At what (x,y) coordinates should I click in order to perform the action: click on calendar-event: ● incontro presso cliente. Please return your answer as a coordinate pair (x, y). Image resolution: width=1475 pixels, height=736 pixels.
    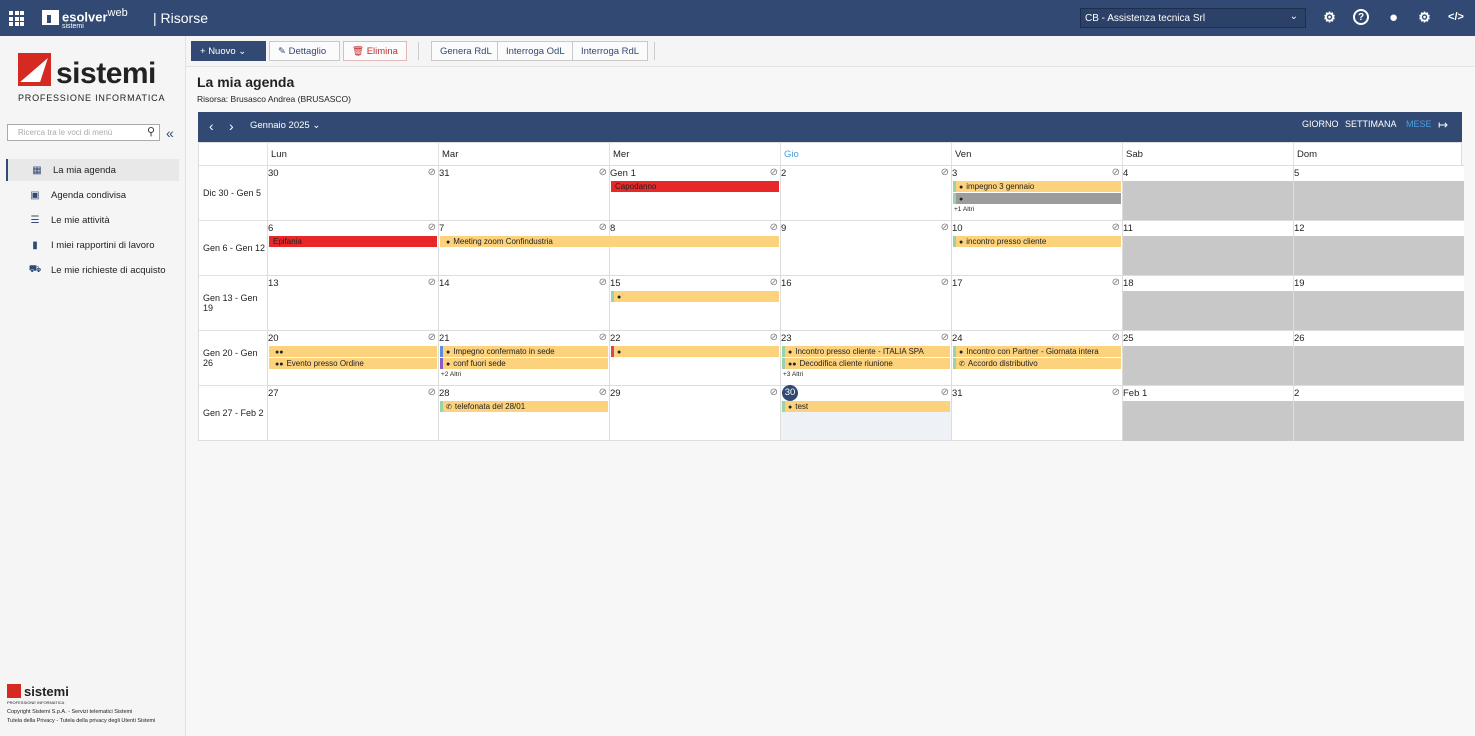
    Looking at the image, I should click on (1037, 241).